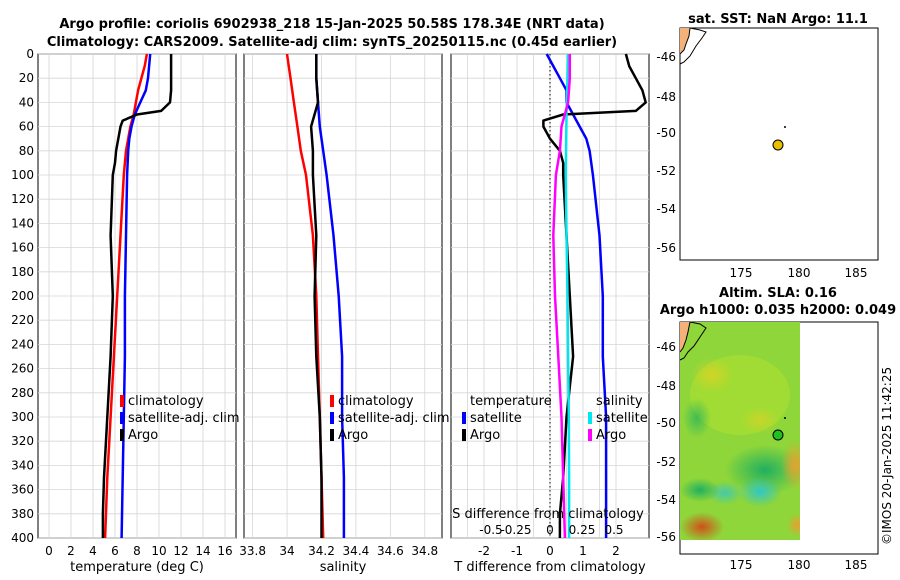 This screenshot has height=580, width=900. I want to click on difference-xlabel: T difference from climatology, so click(549, 567).